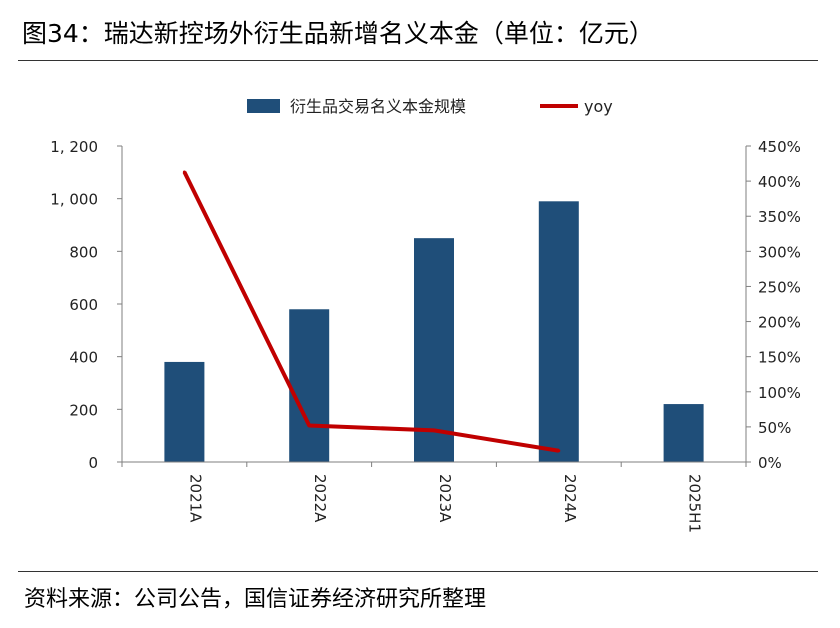 This screenshot has width=840, height=628. Describe the element at coordinates (434, 497) in the screenshot. I see `x-axis-labels: 2021A 2022A 2023A 2024A 2025H1` at that location.